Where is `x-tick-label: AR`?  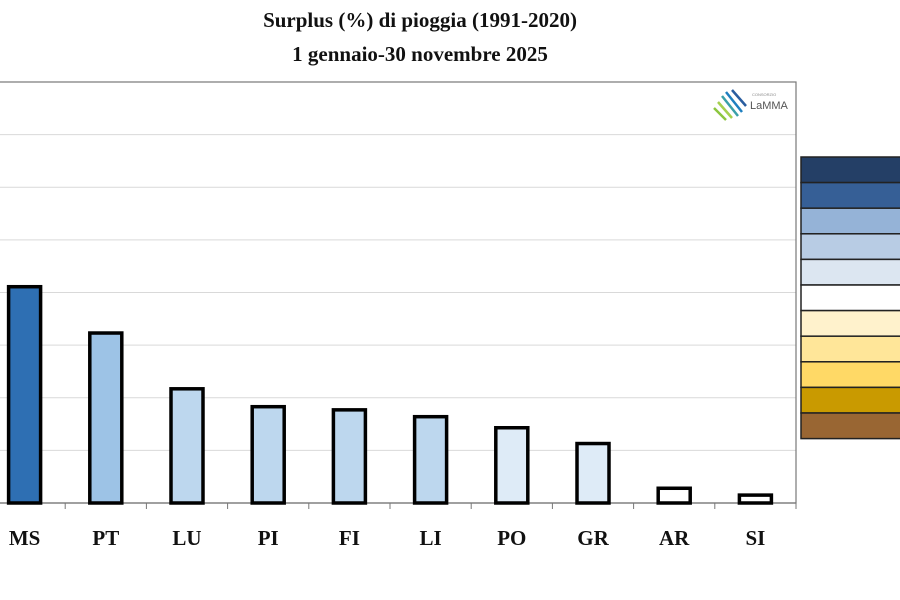
x-tick-label: AR is located at coordinates (674, 538).